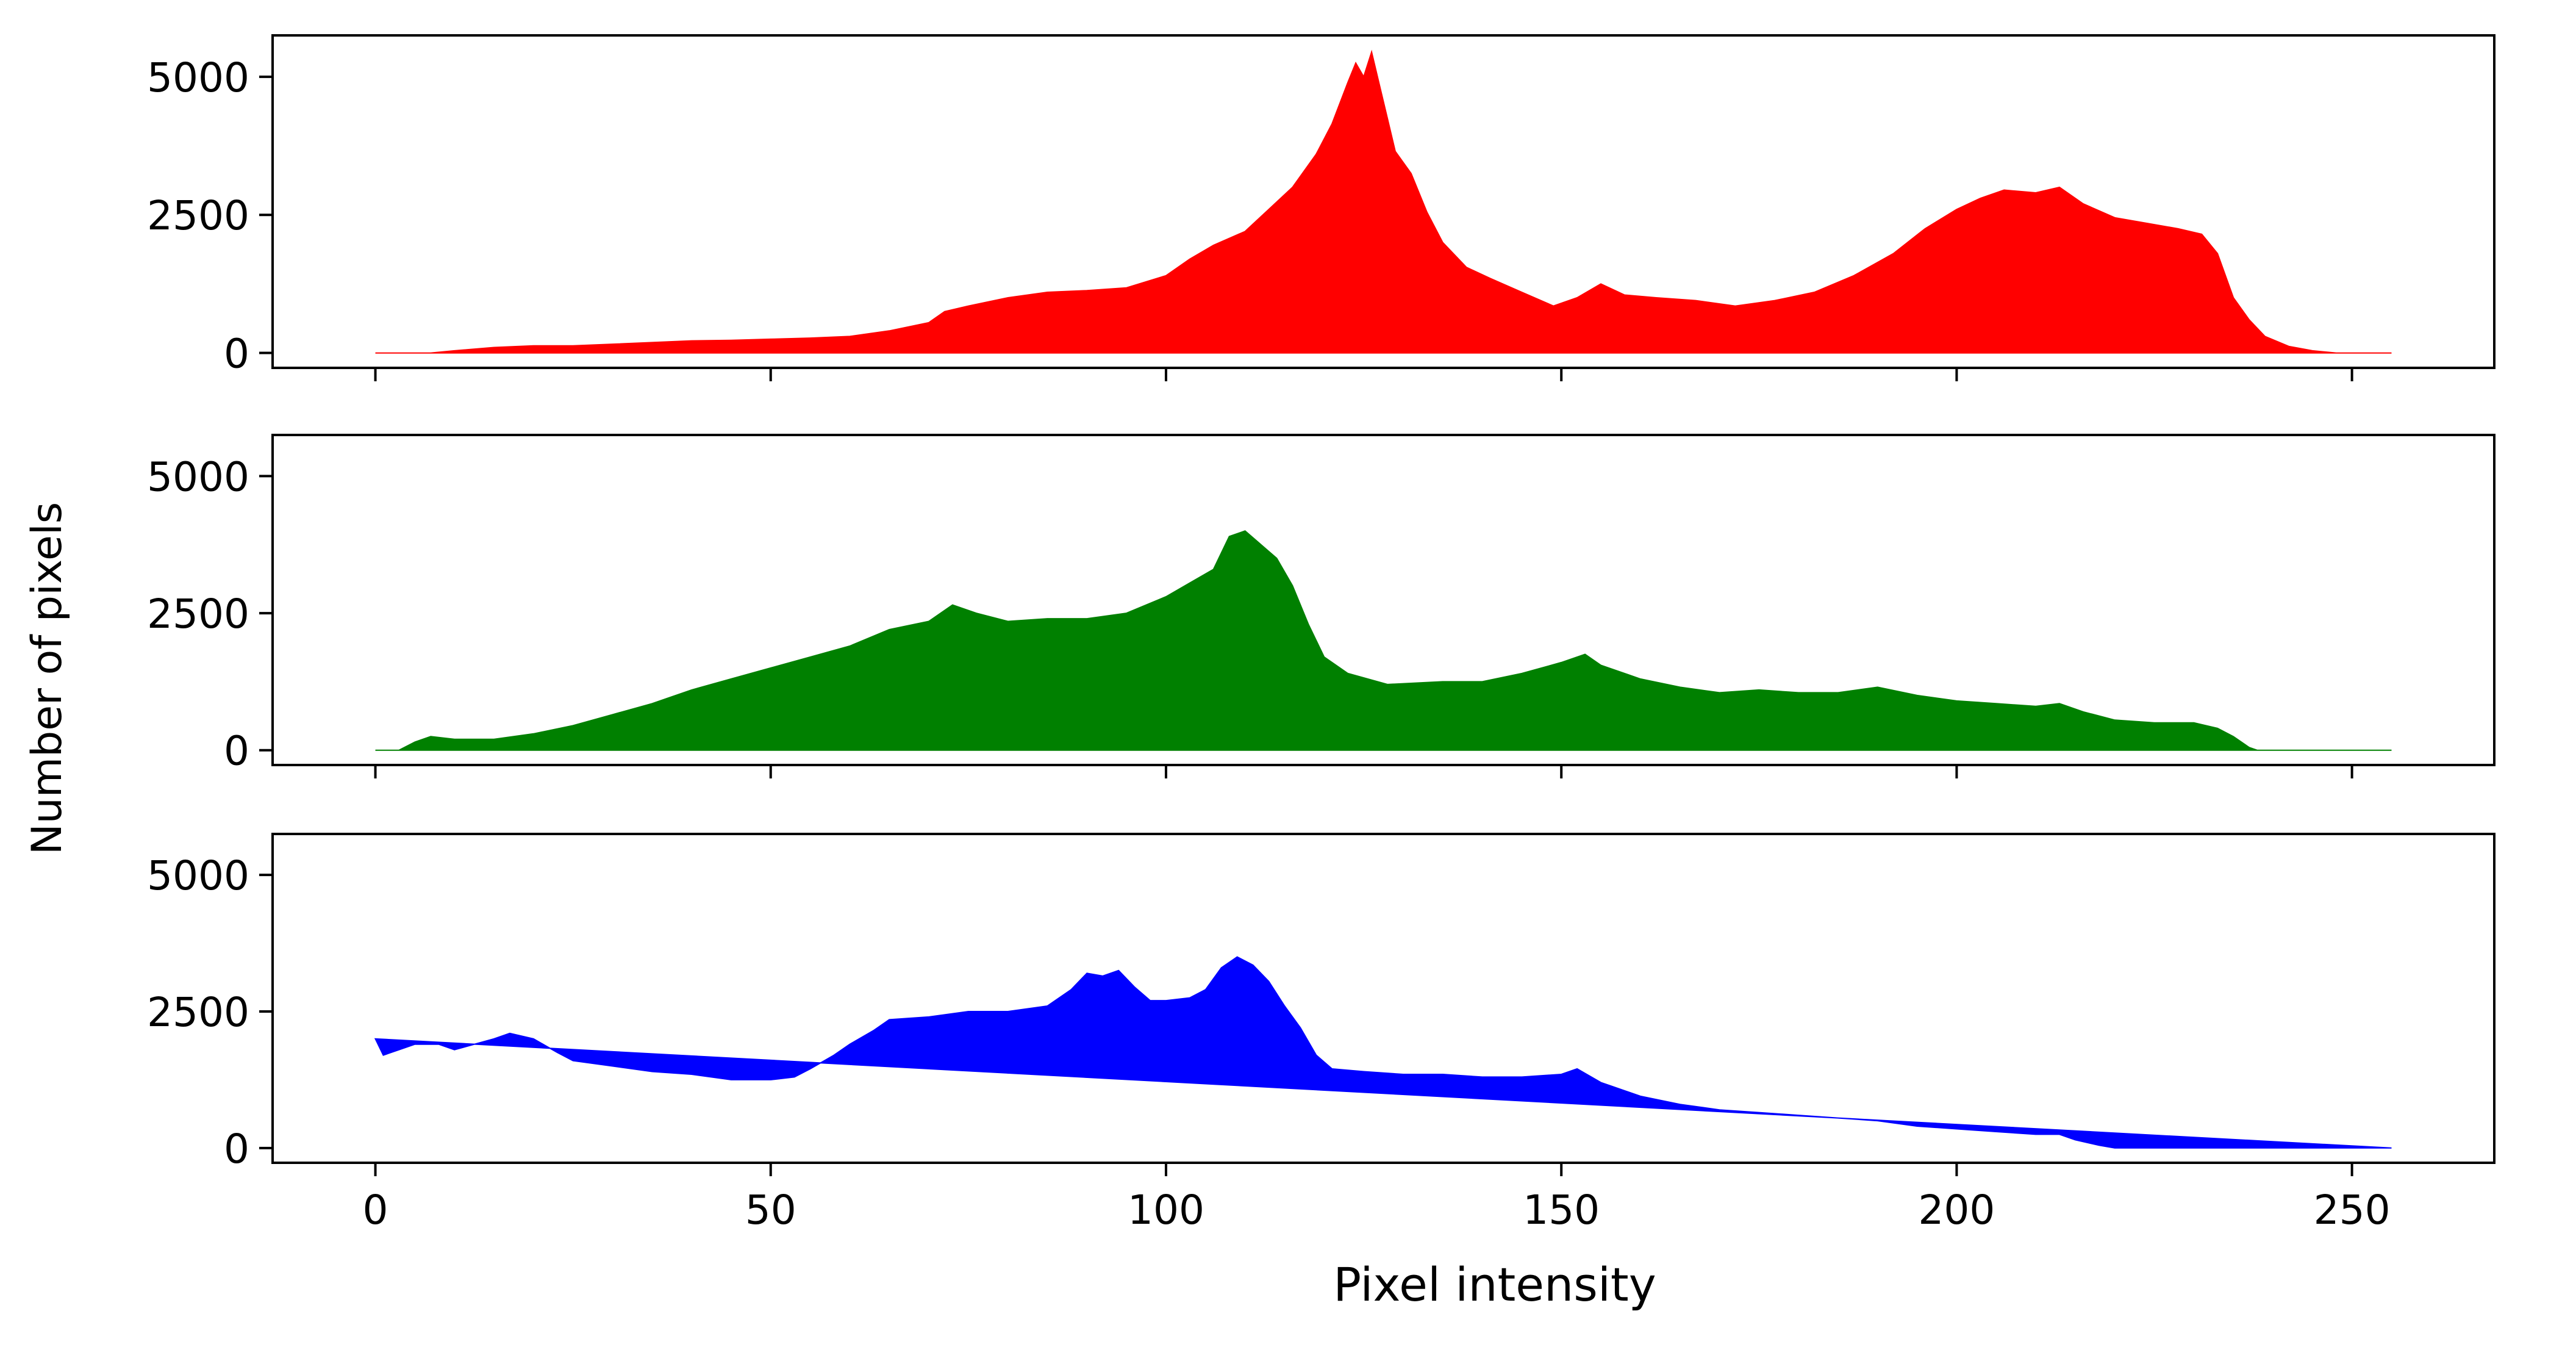 The image size is (2576, 1358). I want to click on y-tick-label-3-1: 2500, so click(198, 1012).